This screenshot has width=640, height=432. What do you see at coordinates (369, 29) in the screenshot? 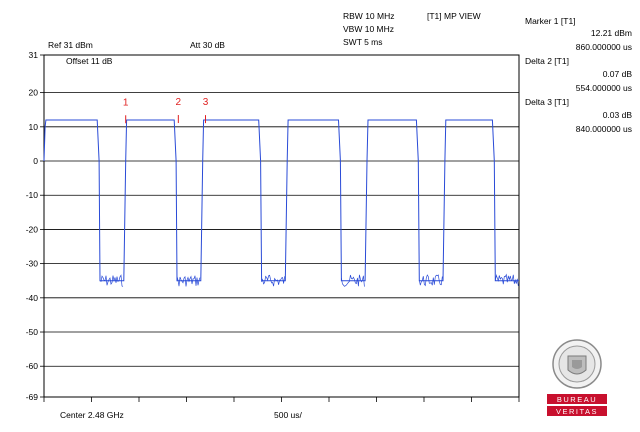
I see `vbw-label: VBW 10 MHz` at bounding box center [369, 29].